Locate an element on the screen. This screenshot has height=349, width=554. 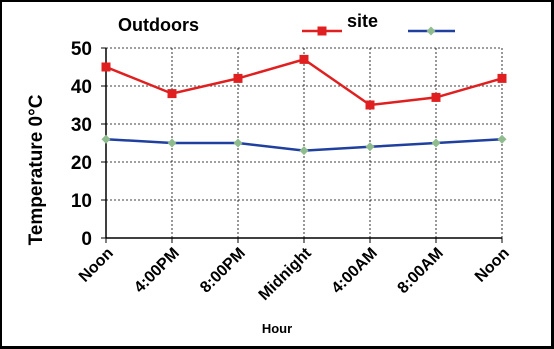
x-tick-labels: Noon 4:00PM 8:00PM Midnight 4:00AM 8:00AM Noon is located at coordinates (294, 274).